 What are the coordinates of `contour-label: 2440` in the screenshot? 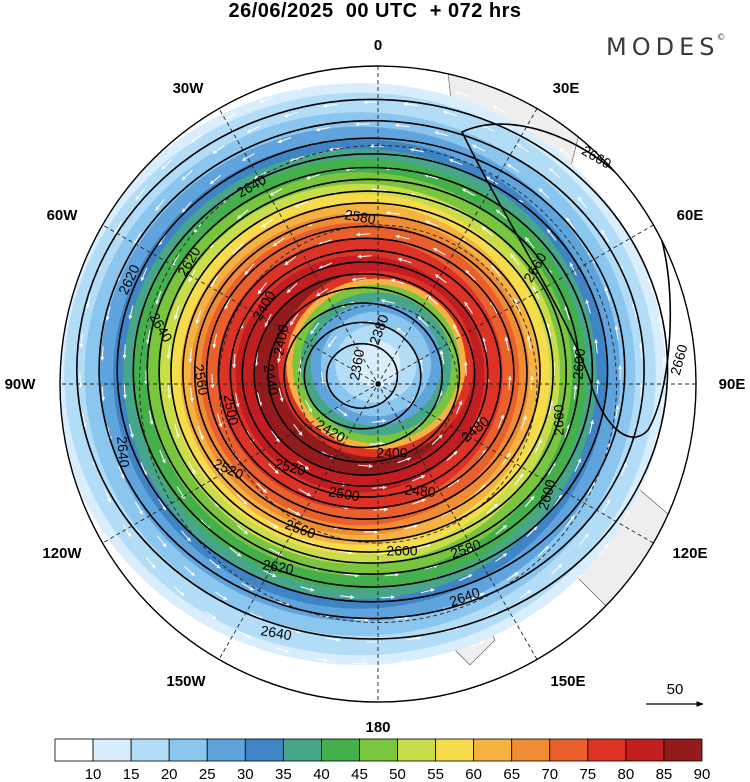 It's located at (271, 380).